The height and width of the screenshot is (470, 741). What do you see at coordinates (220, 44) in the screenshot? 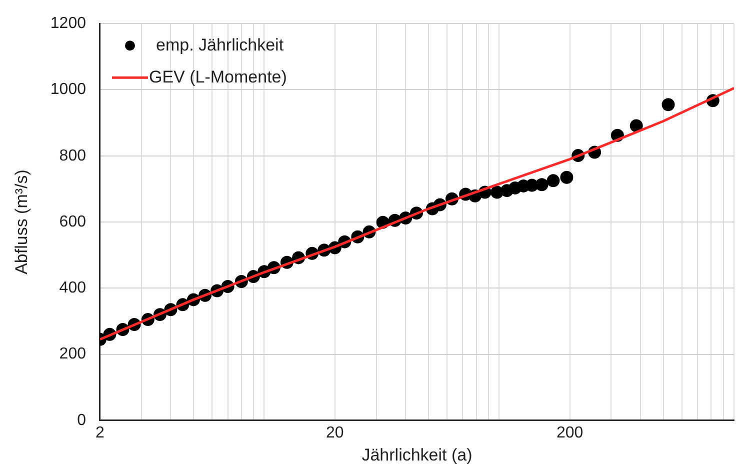
I see `legend-label: emp. Jährlichkeit` at bounding box center [220, 44].